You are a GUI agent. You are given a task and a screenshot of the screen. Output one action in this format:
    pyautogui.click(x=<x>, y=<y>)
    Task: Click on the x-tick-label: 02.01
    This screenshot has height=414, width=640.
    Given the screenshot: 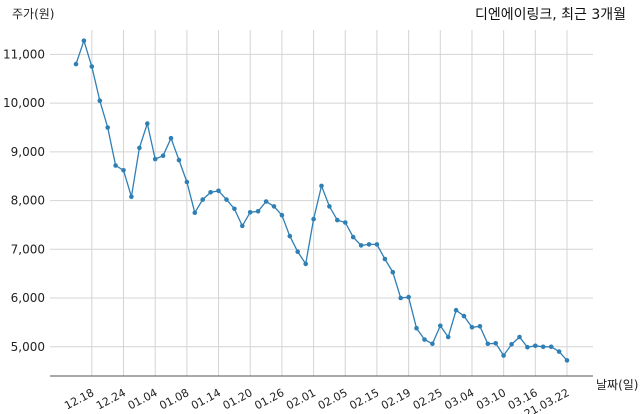 What is the action you would take?
    pyautogui.click(x=301, y=399)
    